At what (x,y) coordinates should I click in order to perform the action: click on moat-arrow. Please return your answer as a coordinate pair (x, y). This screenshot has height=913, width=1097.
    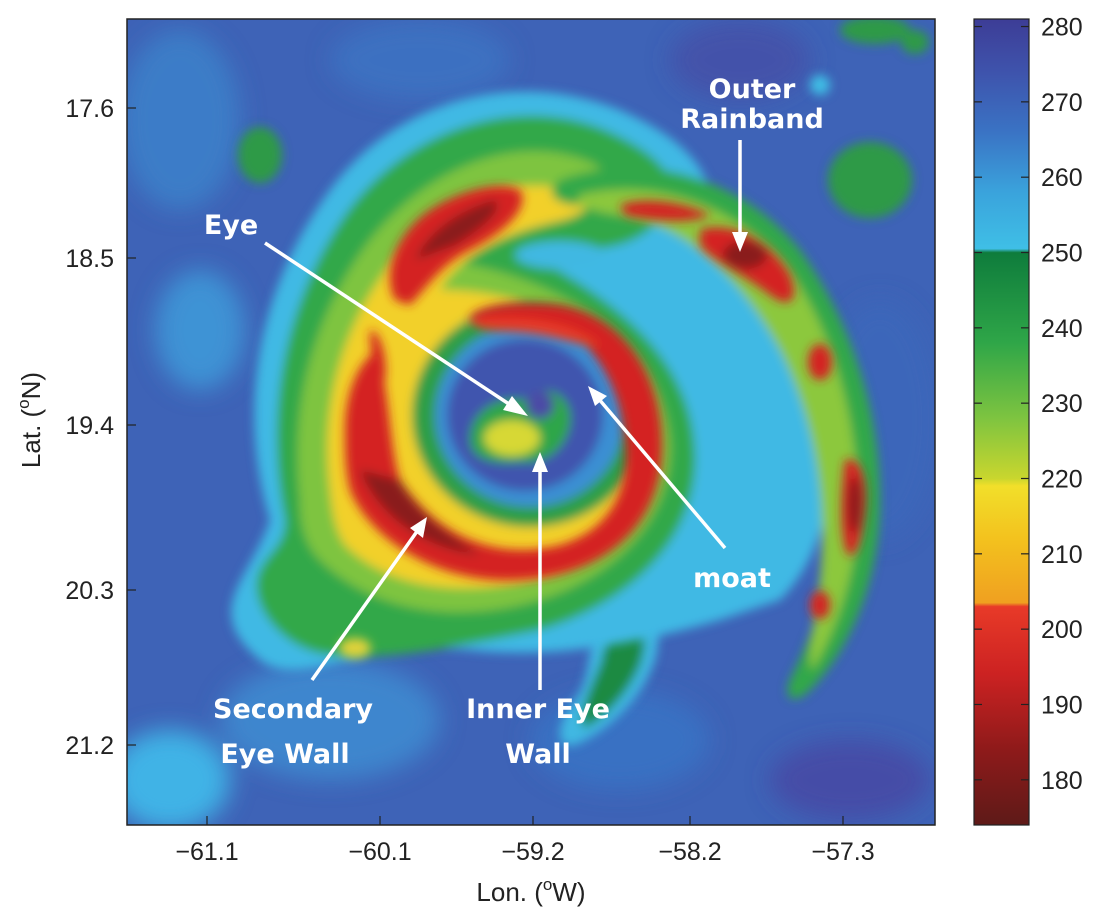
    Looking at the image, I should click on (661, 473).